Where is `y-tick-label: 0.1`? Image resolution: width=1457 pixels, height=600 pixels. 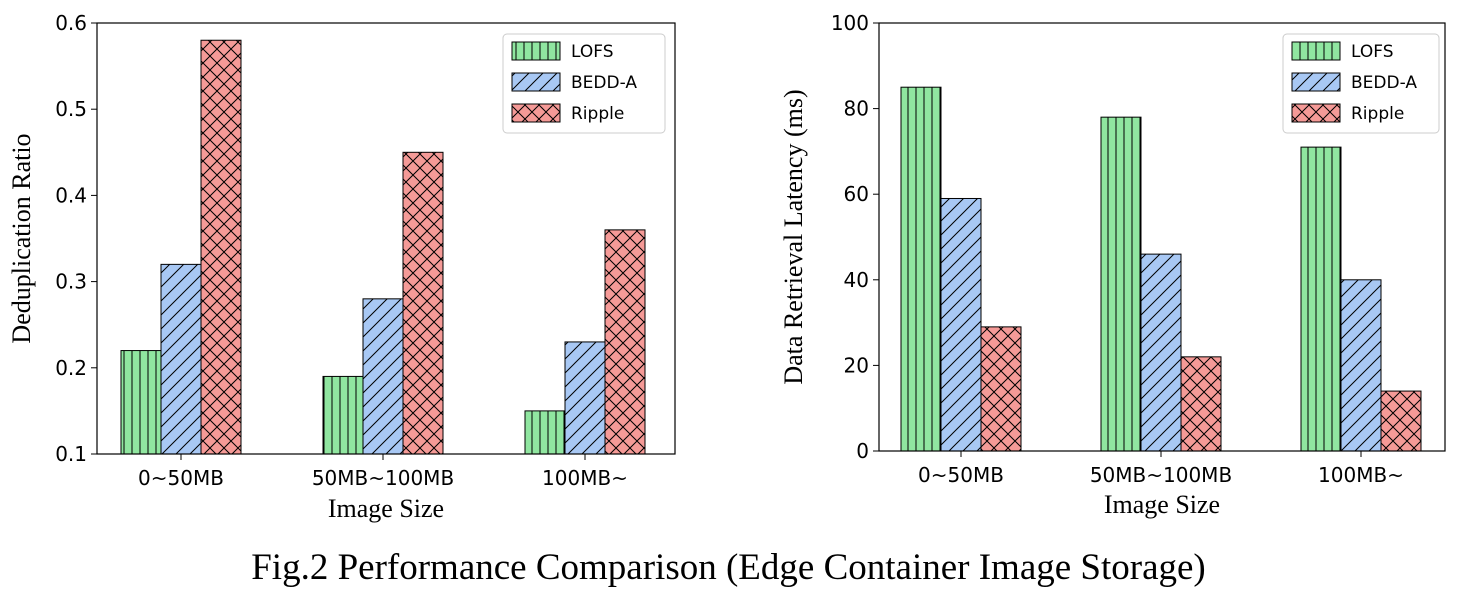
y-tick-label: 0.1 is located at coordinates (71, 454).